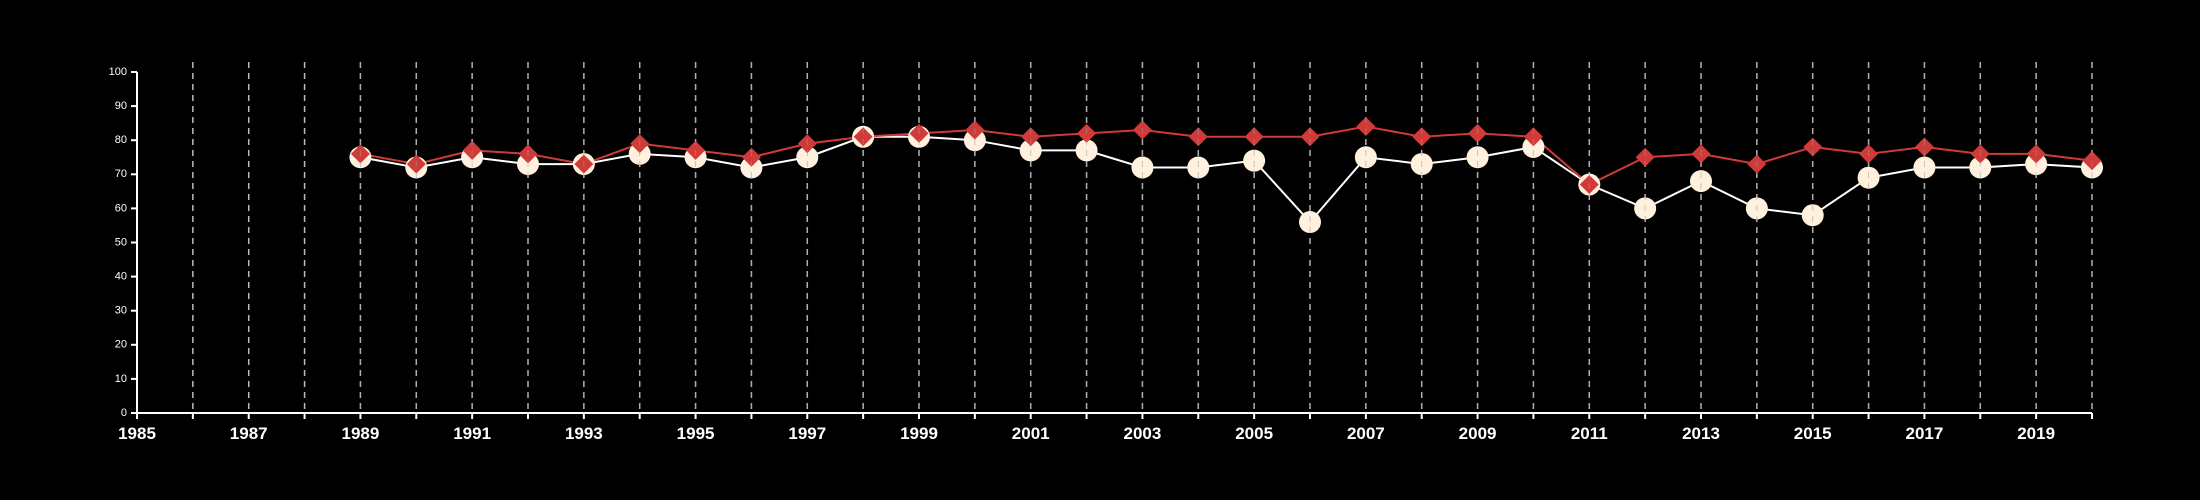 The image size is (2200, 500). What do you see at coordinates (137, 433) in the screenshot?
I see `x-tick-label: 1985` at bounding box center [137, 433].